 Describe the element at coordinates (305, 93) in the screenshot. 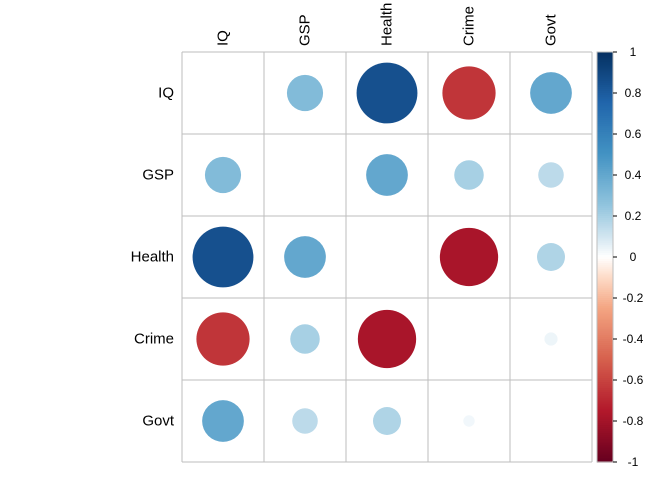

I see `correlation-circle-iq-gsp` at that location.